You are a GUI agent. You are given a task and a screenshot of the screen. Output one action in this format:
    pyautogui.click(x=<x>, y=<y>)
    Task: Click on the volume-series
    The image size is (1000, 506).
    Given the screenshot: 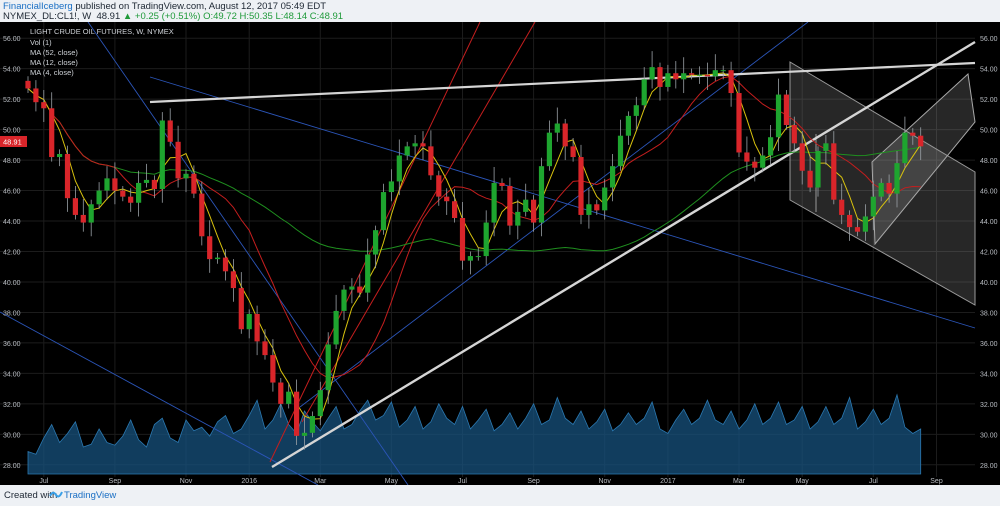 What is the action you would take?
    pyautogui.click(x=474, y=434)
    